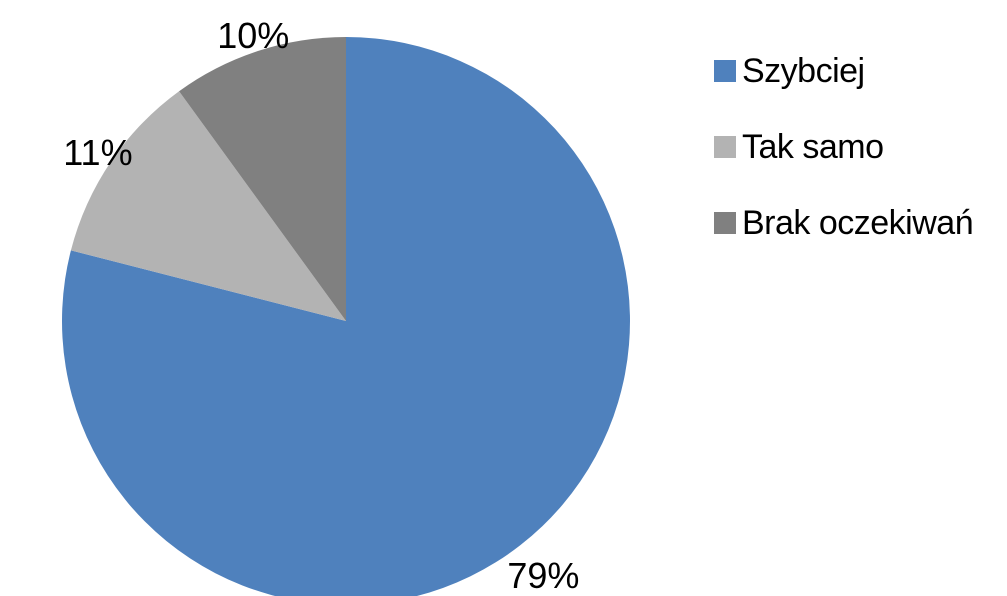 This screenshot has width=1007, height=596. I want to click on legend-label: Szybciej, so click(803, 70).